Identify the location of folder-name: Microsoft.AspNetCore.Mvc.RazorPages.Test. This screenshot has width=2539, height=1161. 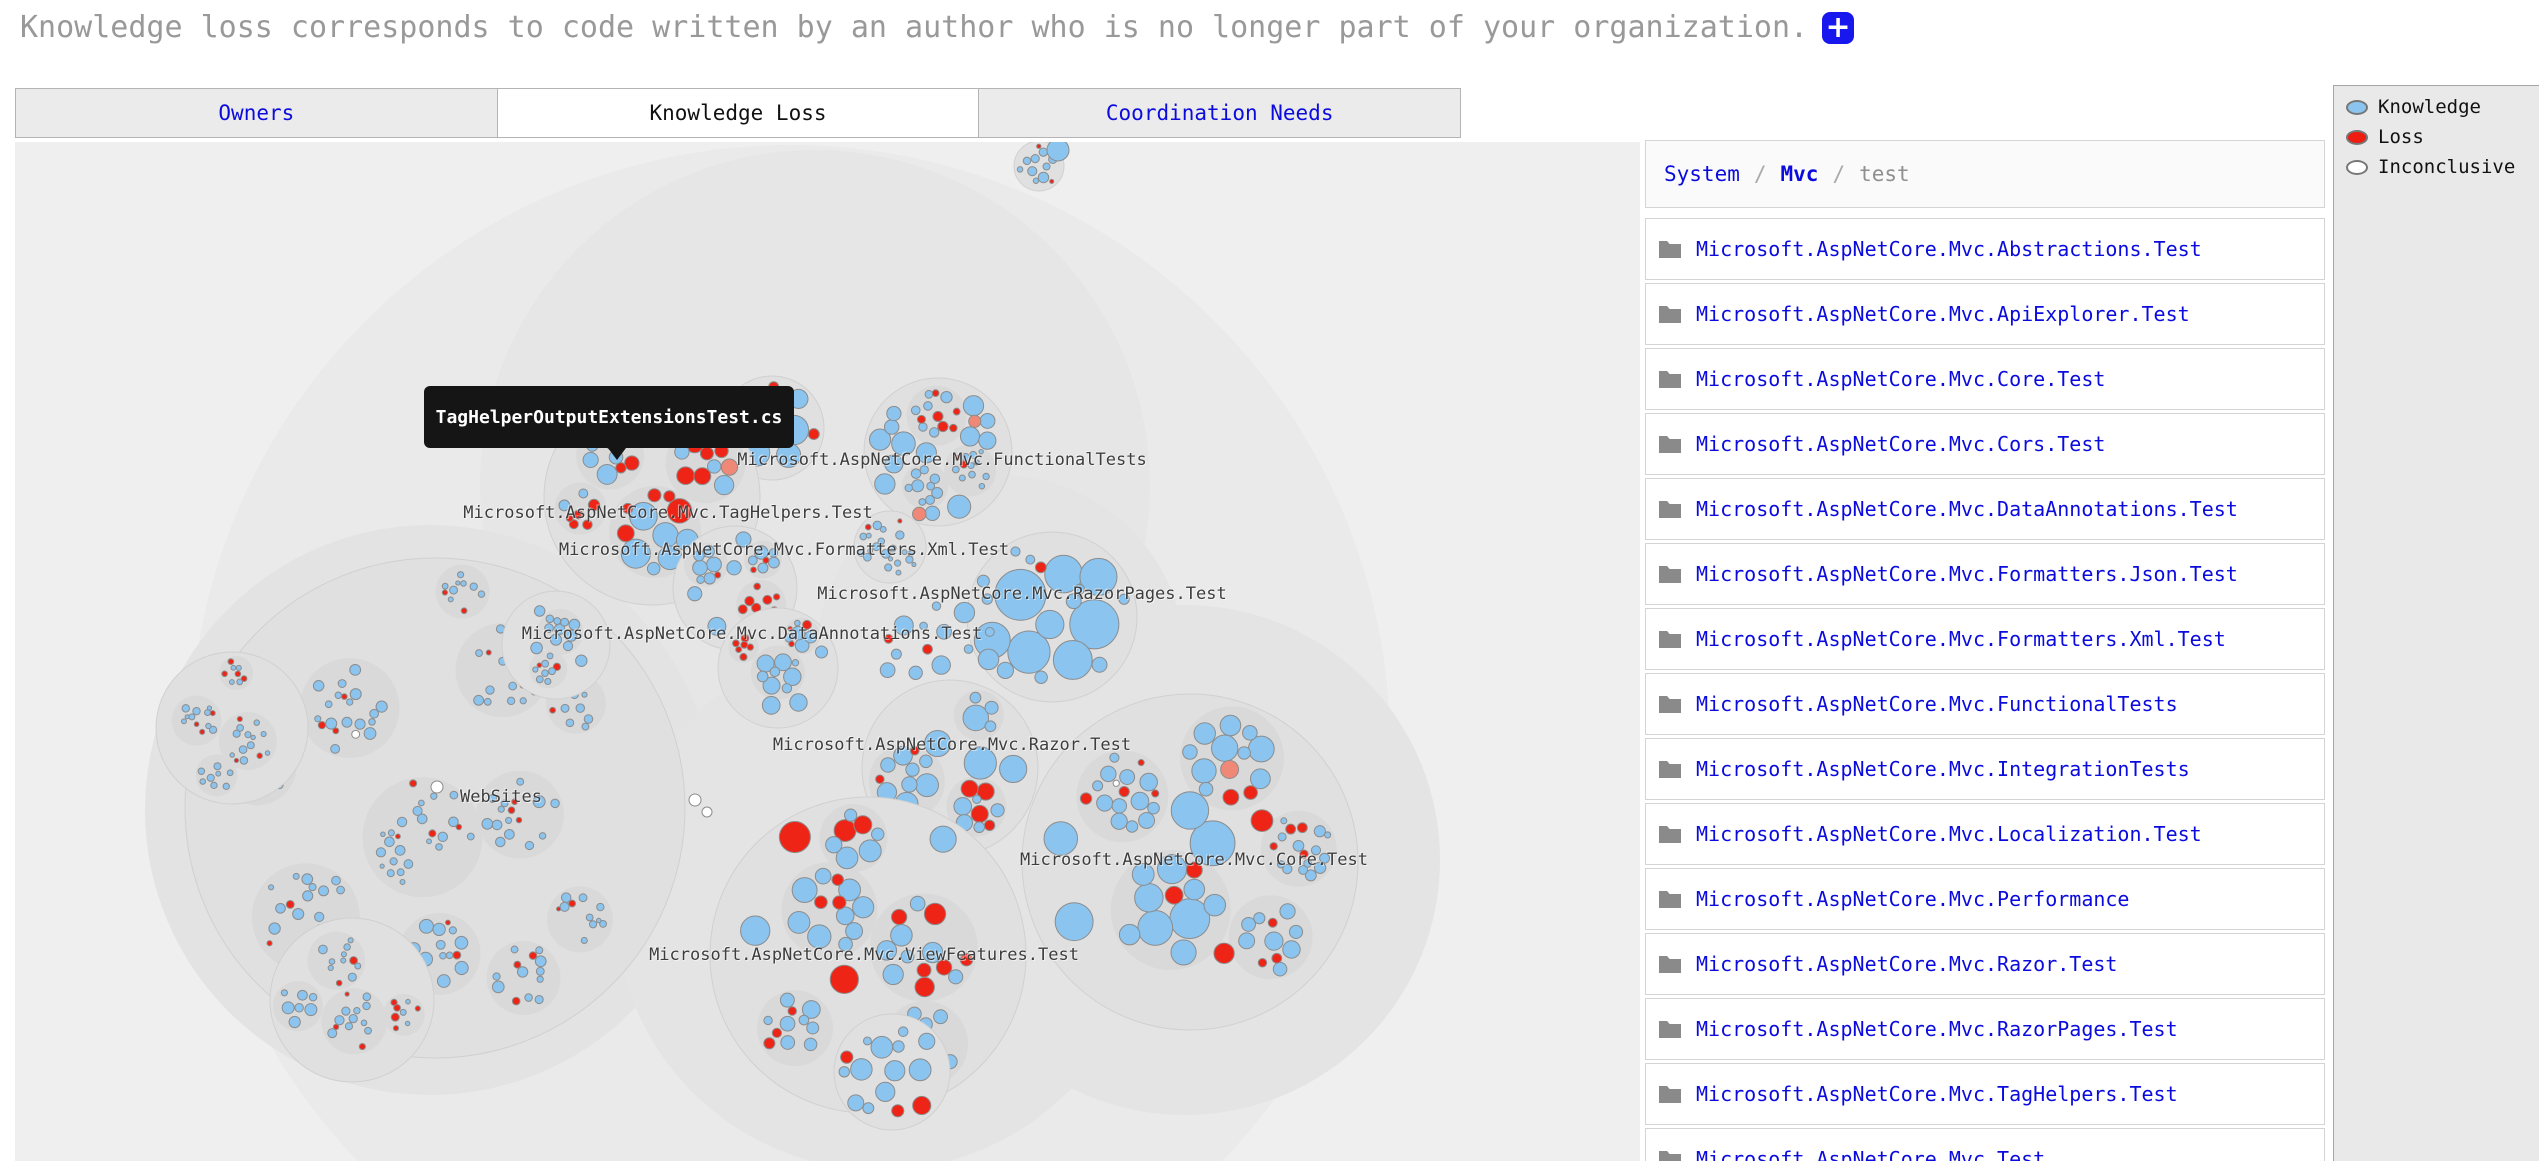
(1937, 1029).